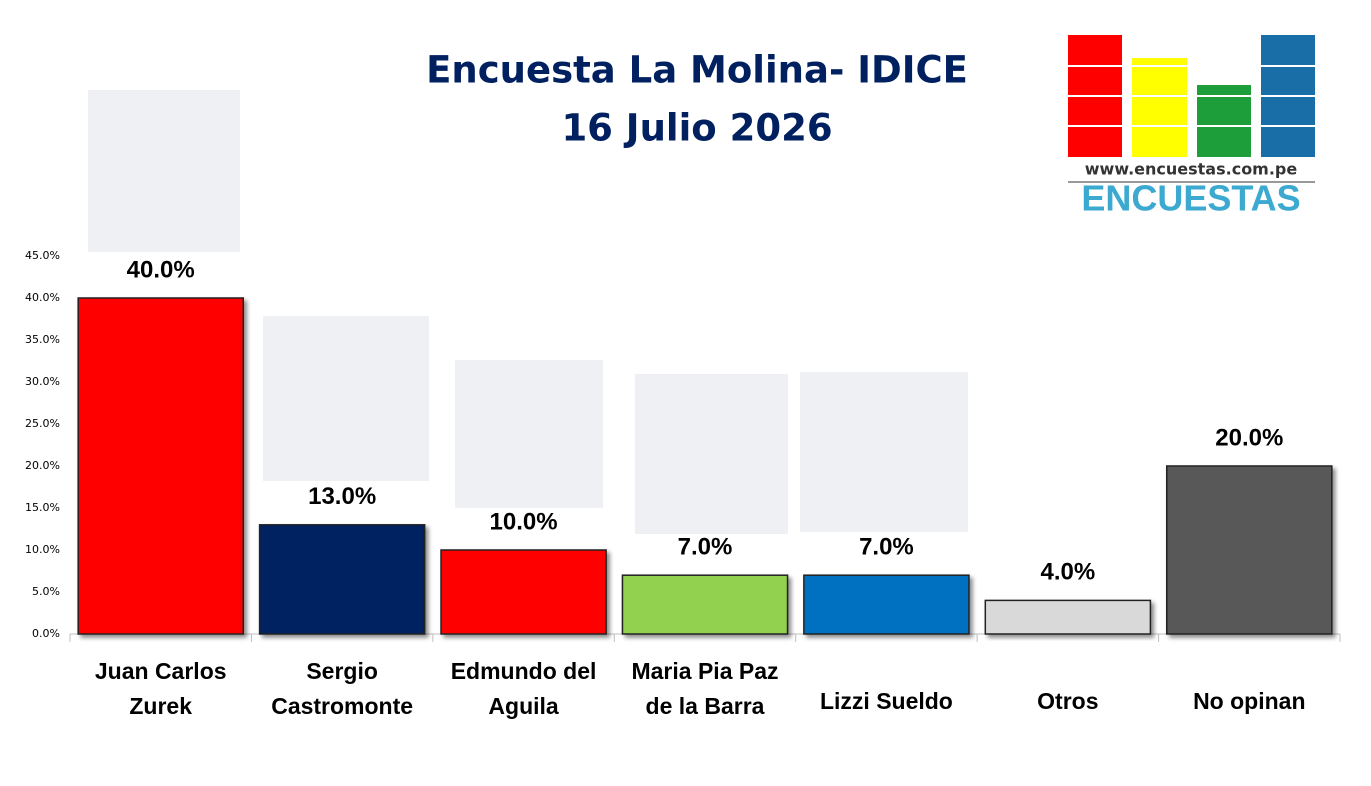  What do you see at coordinates (42, 465) in the screenshot?
I see `y-tick-label: 20.0%` at bounding box center [42, 465].